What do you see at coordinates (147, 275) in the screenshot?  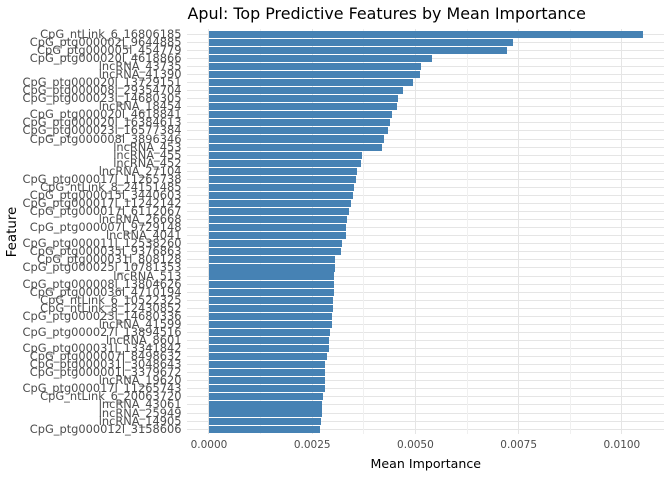 I see `y-tick-label: lncRNA_513` at bounding box center [147, 275].